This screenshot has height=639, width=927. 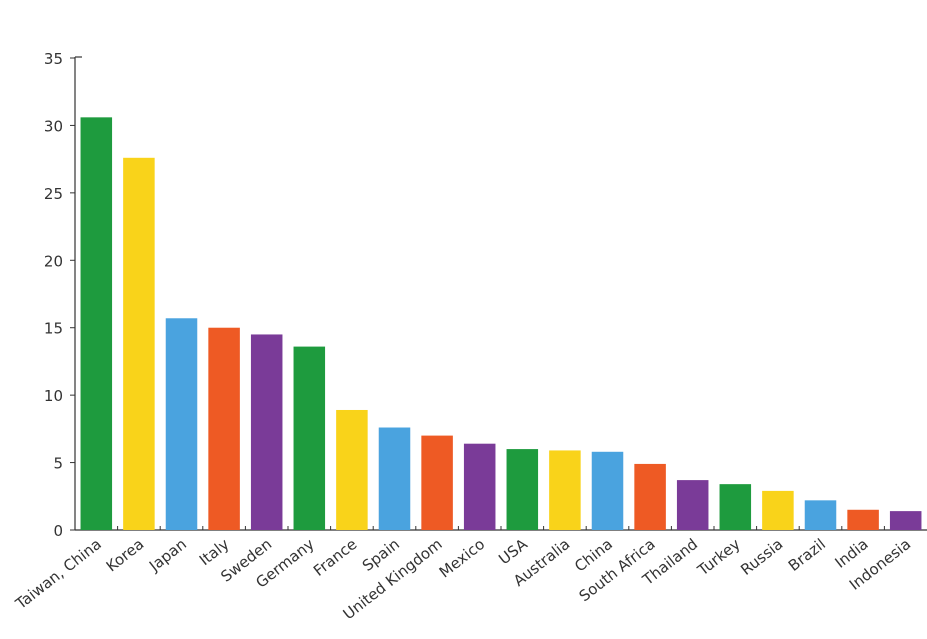 What do you see at coordinates (53, 329) in the screenshot?
I see `y-tick-label: 15` at bounding box center [53, 329].